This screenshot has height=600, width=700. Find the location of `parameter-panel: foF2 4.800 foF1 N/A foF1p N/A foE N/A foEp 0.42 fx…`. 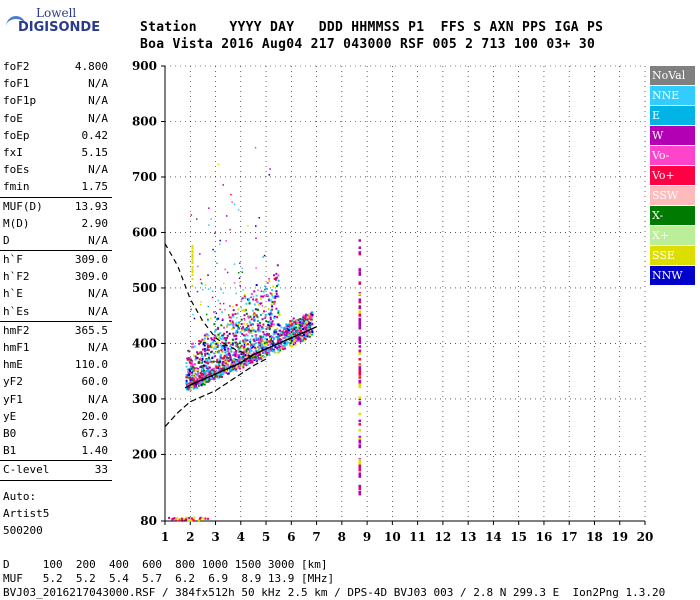

parameter-panel: foF2 4.800 foF1 N/A foF1p N/A foE N/A foEp 0.42 fx… is located at coordinates (56, 298).